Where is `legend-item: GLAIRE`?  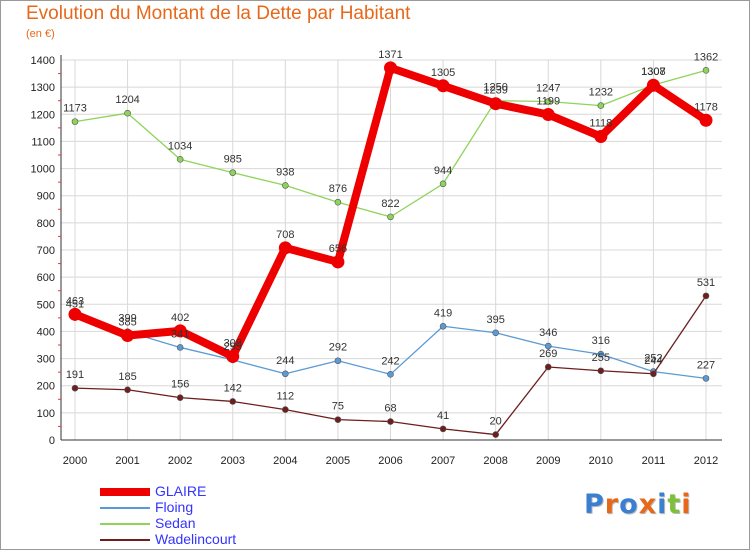 legend-item: GLAIRE is located at coordinates (200, 491).